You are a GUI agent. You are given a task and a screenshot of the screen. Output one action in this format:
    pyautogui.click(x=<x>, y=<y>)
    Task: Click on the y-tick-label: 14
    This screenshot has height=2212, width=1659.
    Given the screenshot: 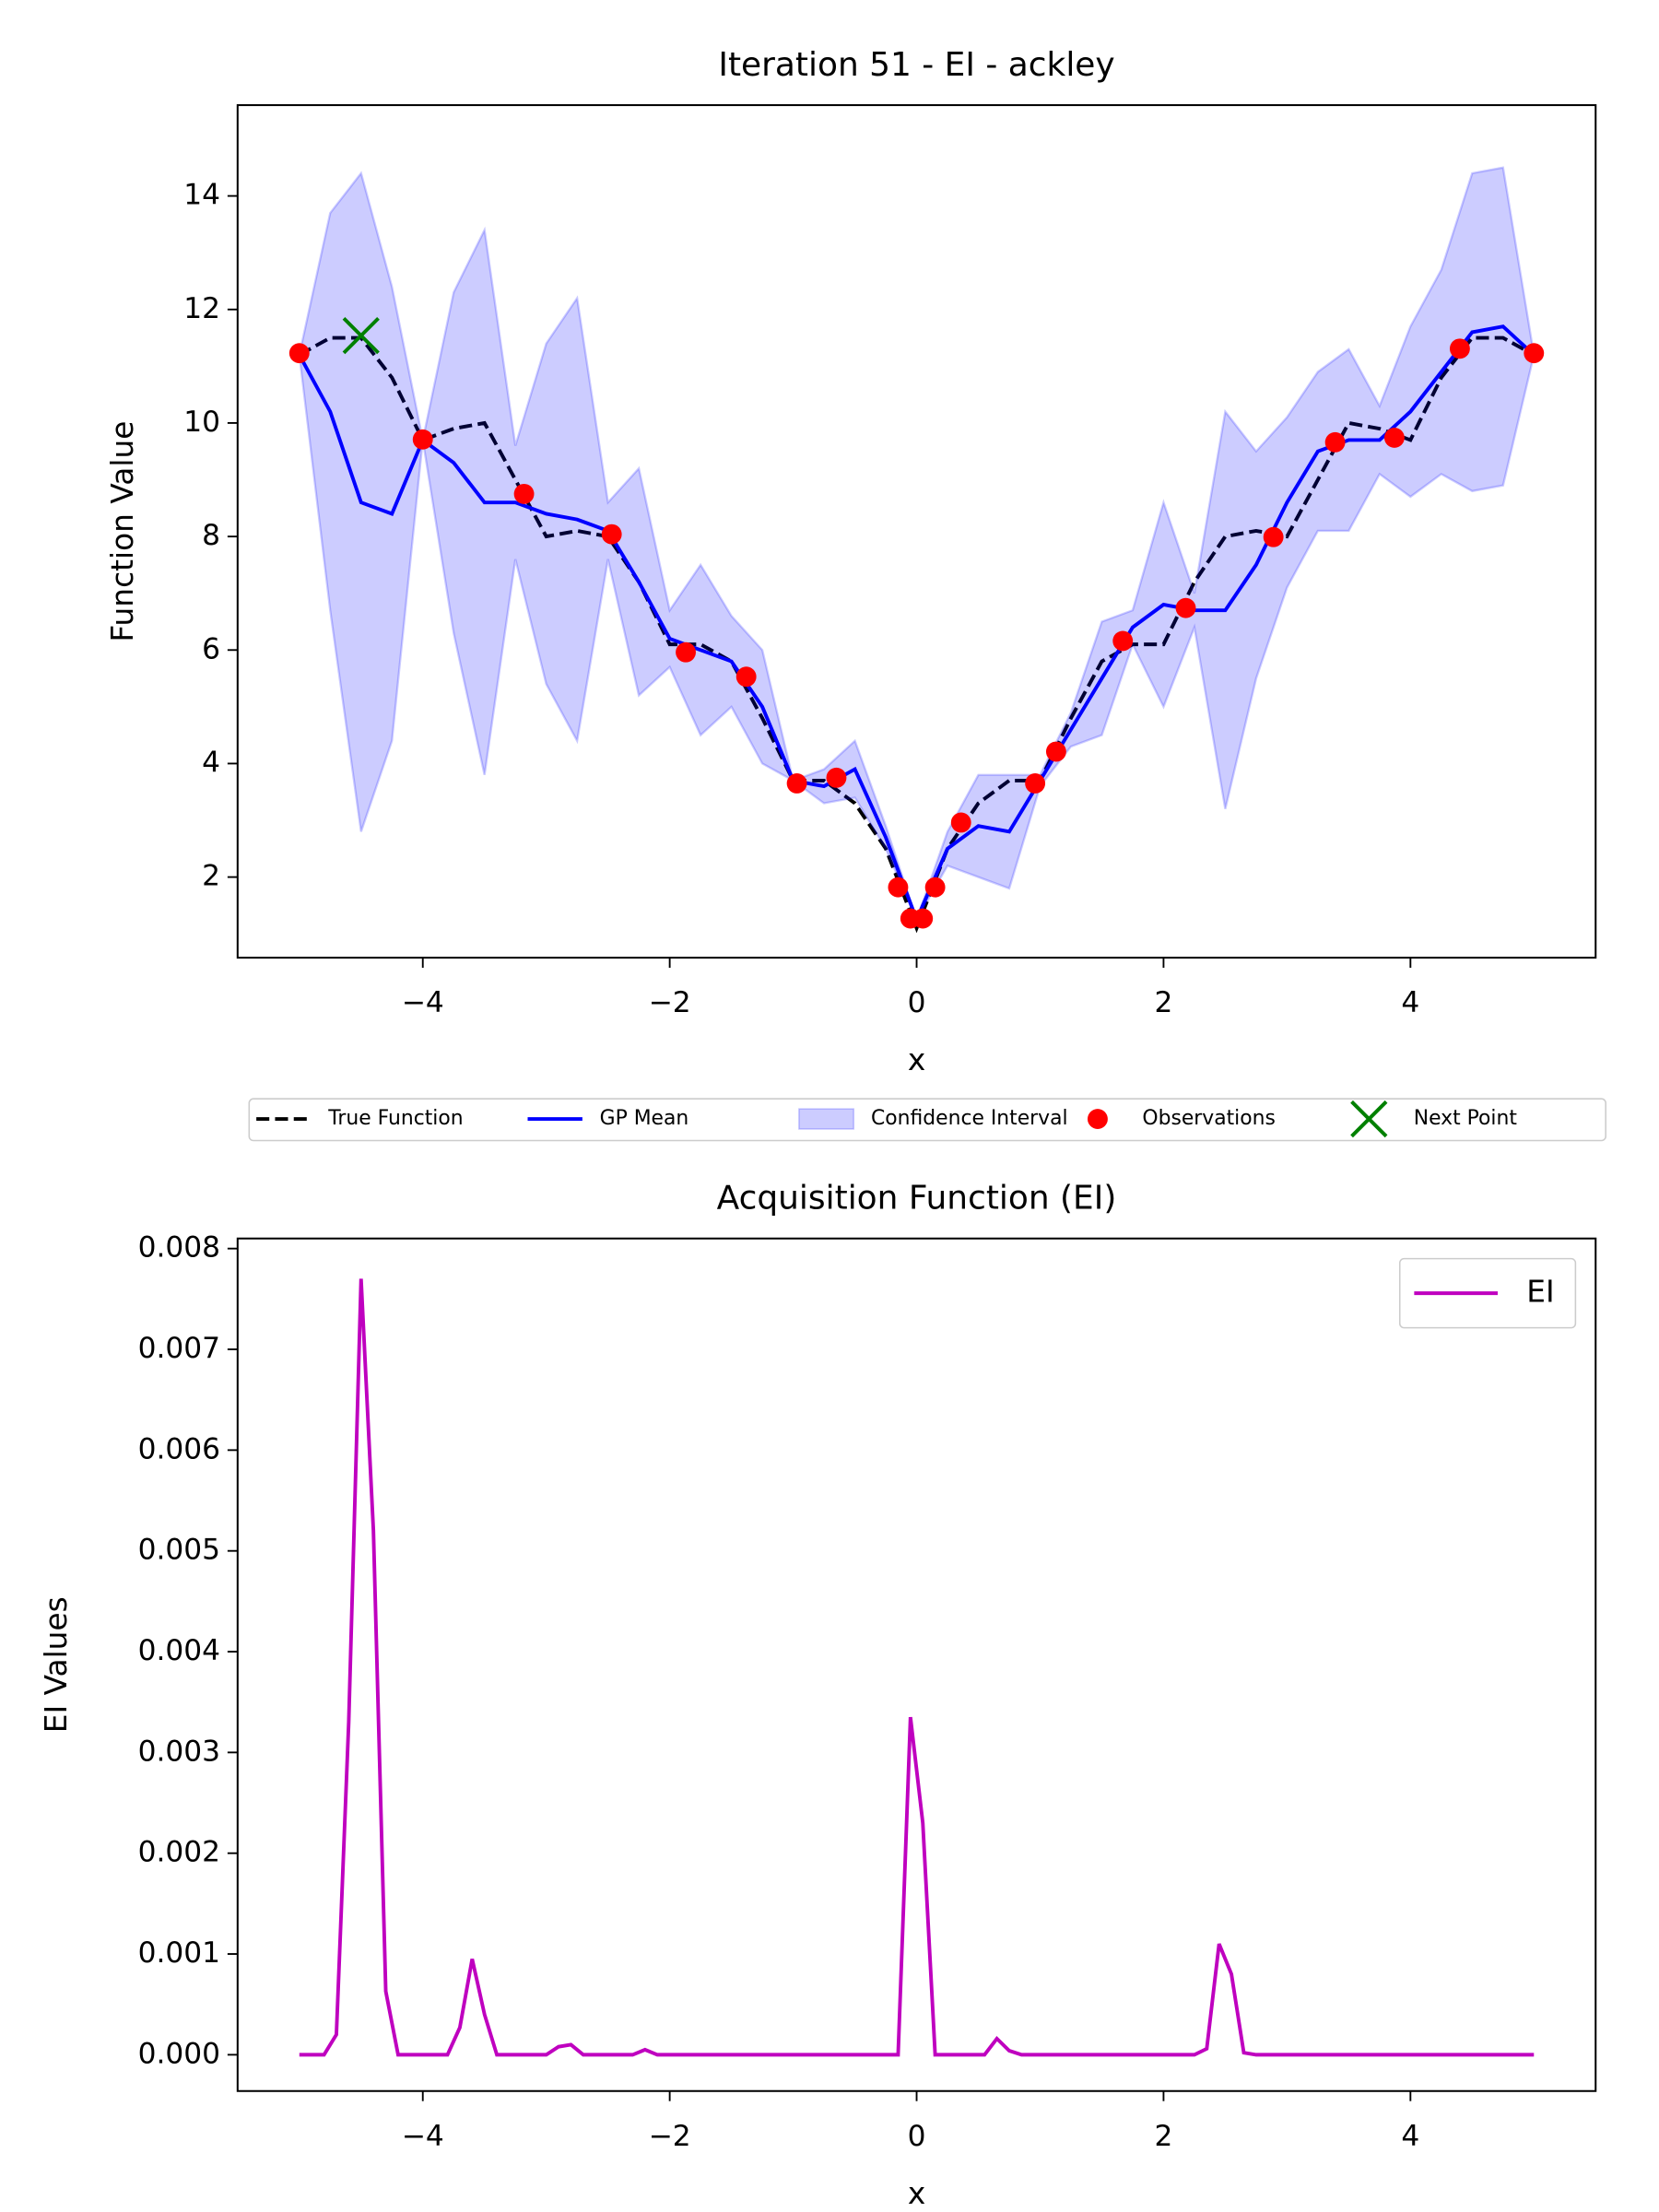 What is the action you would take?
    pyautogui.click(x=201, y=195)
    